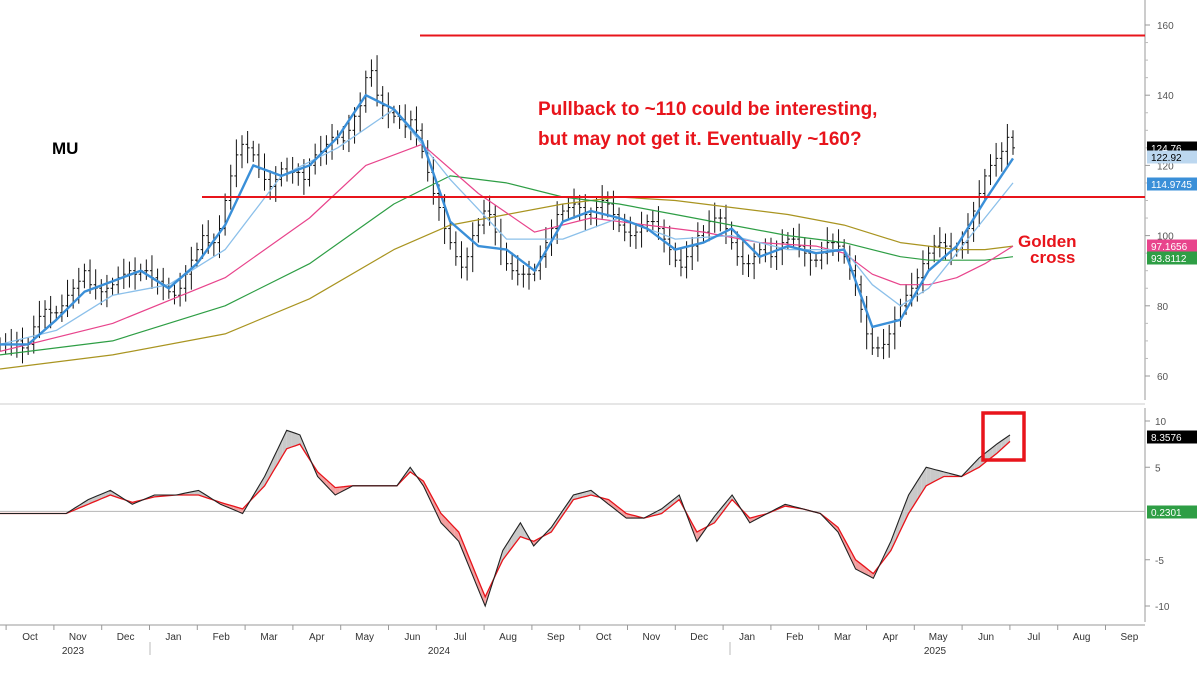  Describe the element at coordinates (1003, 436) in the screenshot. I see `momentum-highlight-box` at that location.